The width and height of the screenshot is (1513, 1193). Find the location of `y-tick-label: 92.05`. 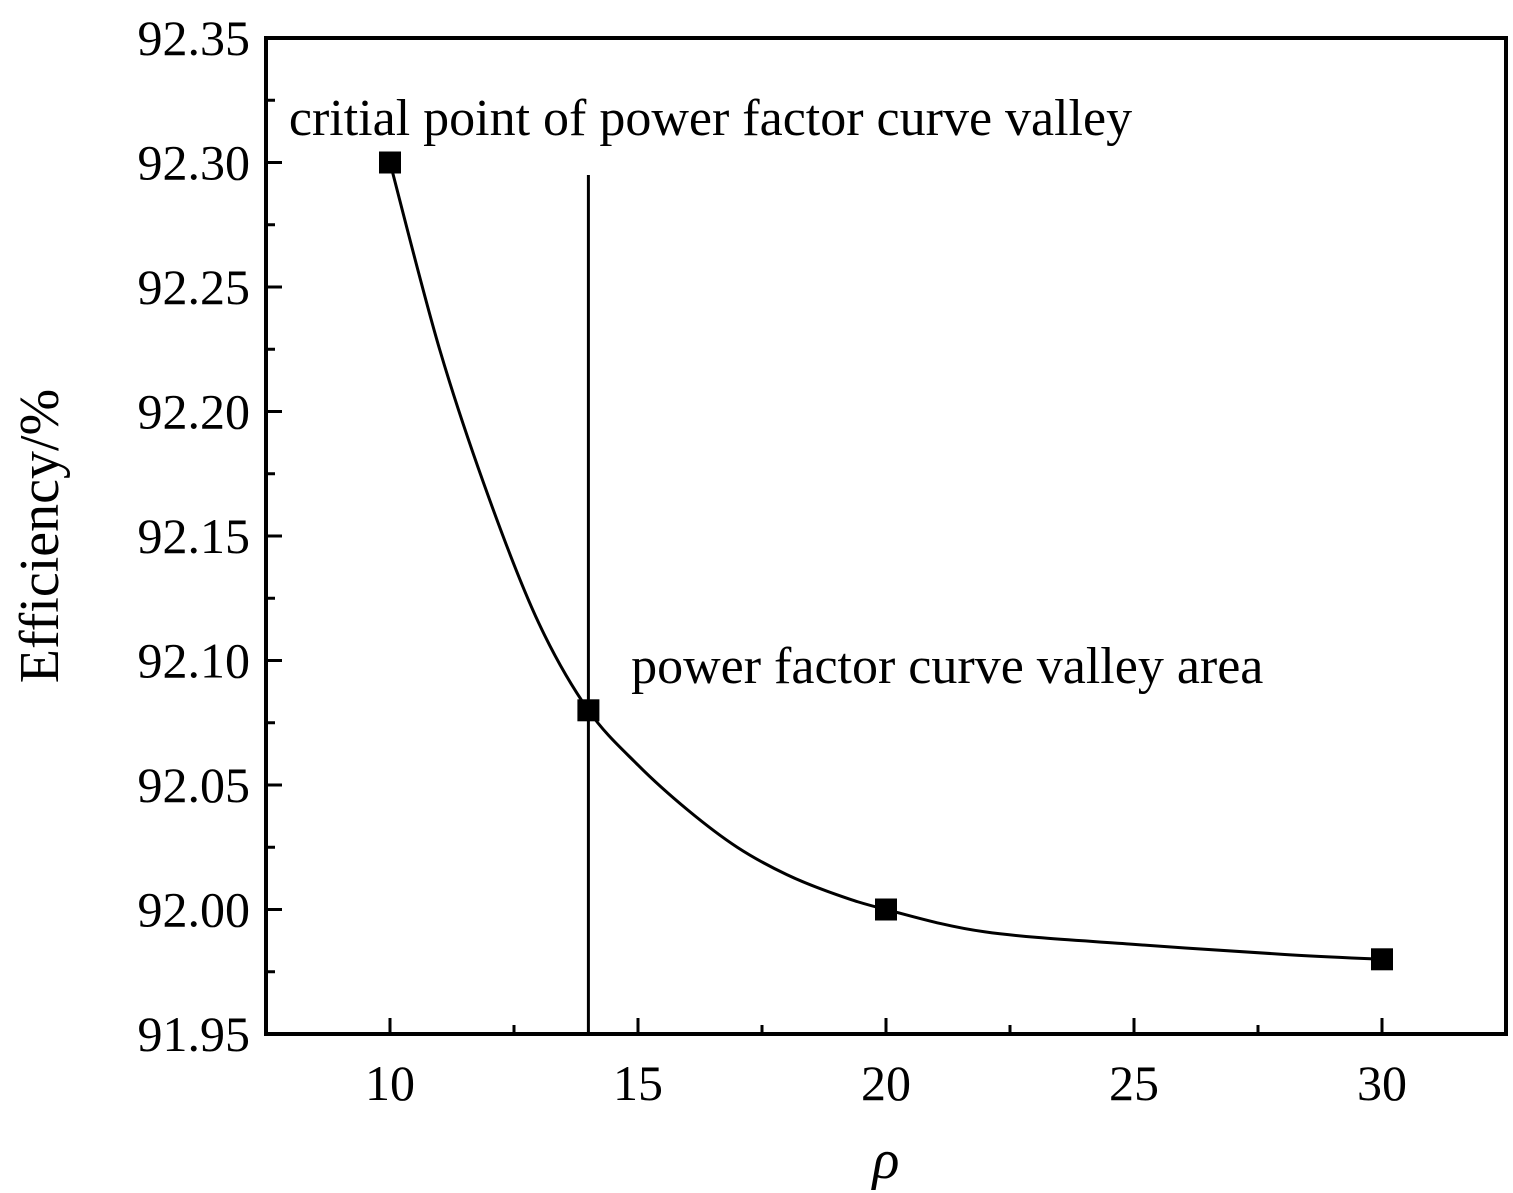

y-tick-label: 92.05 is located at coordinates (194, 785).